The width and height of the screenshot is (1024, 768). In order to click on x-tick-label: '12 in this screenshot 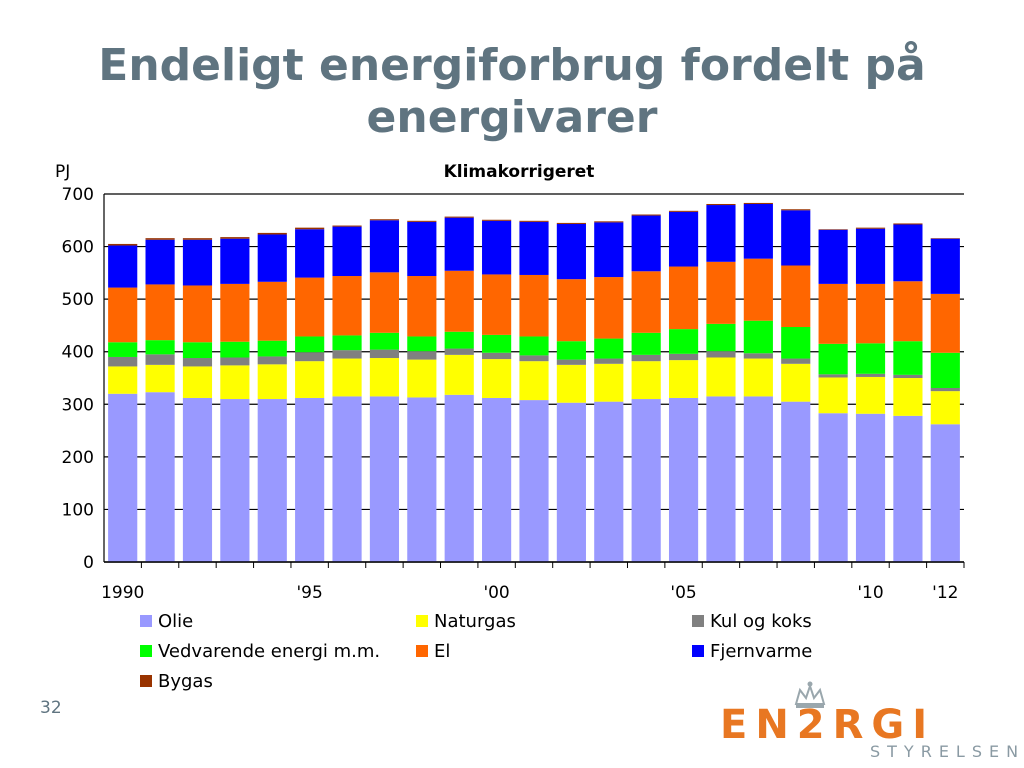, I will do `click(945, 593)`.